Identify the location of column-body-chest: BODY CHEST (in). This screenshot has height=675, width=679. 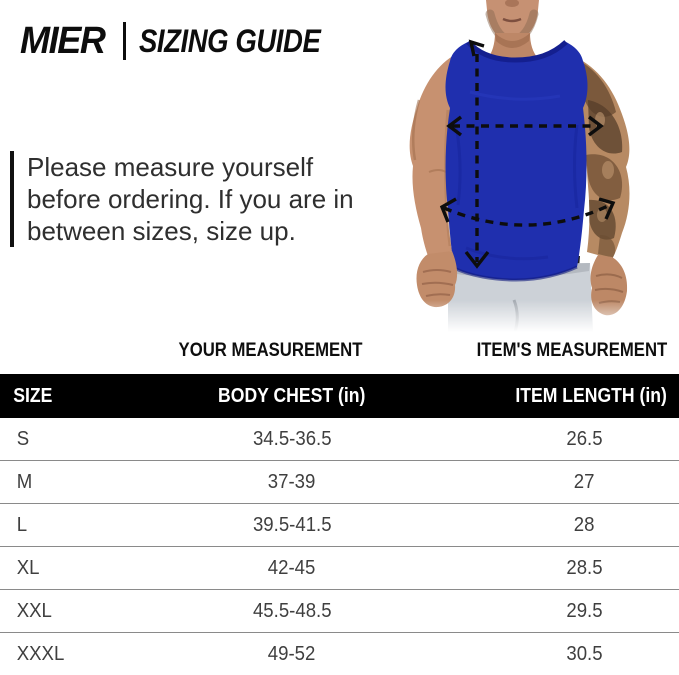
(292, 395).